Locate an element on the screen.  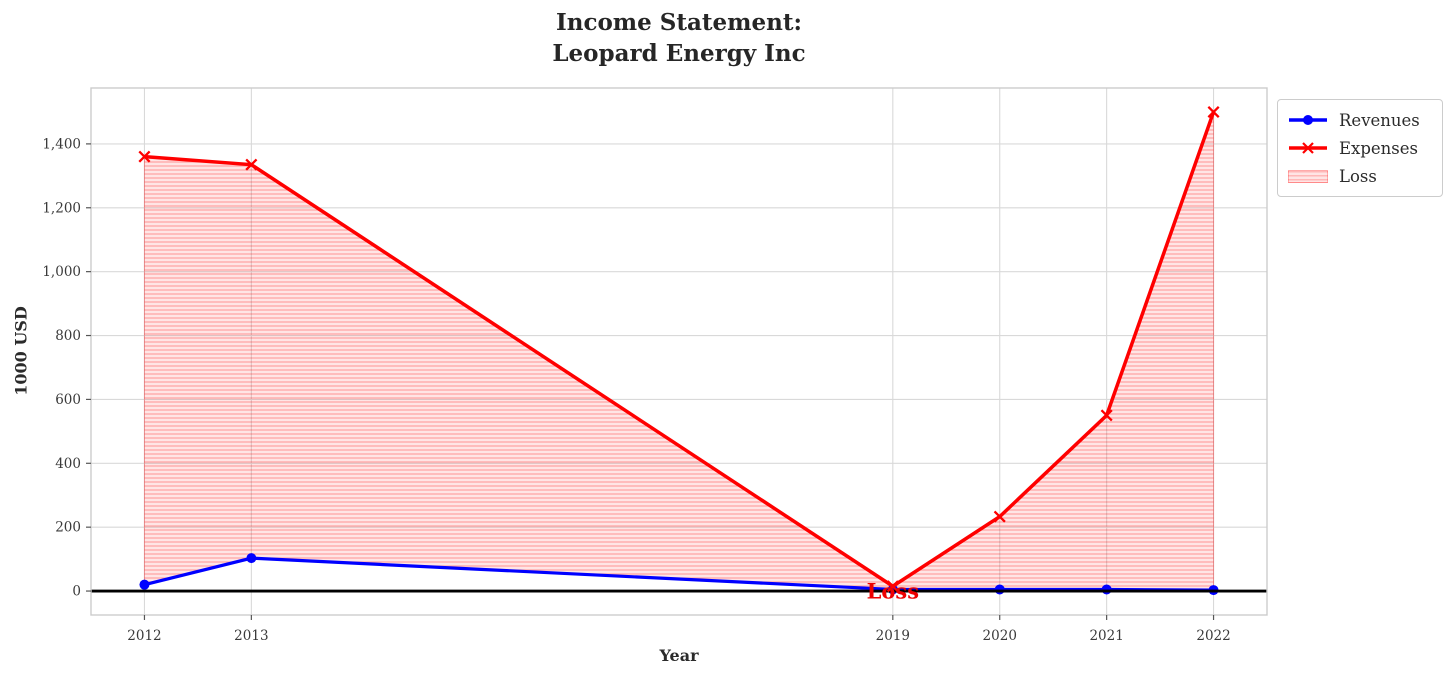
y-tick-label: 1,000 is located at coordinates (61, 272).